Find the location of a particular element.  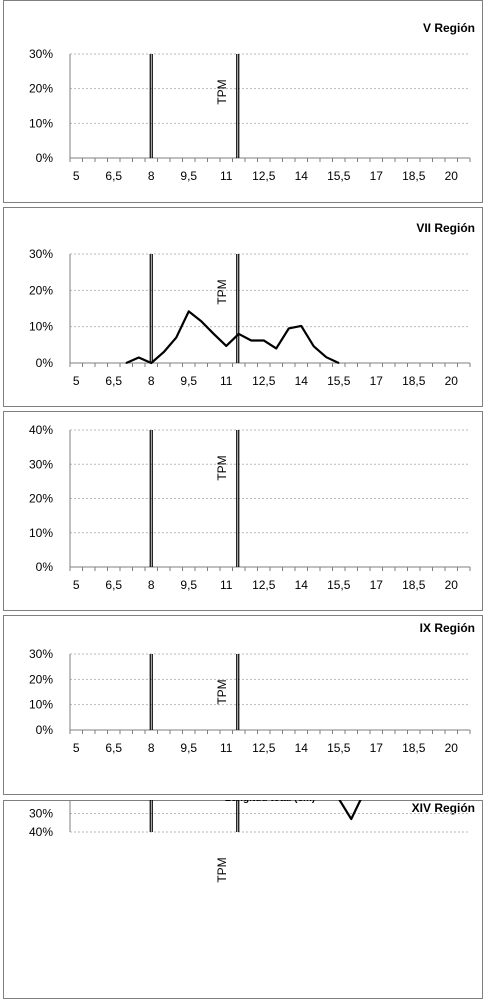

chart-title: VII Región is located at coordinates (445, 228).